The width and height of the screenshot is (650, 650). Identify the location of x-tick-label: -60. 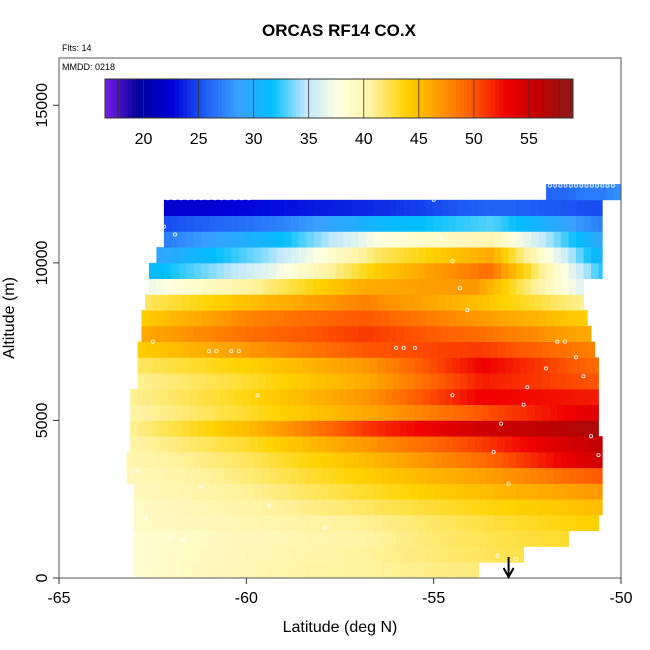
(246, 598).